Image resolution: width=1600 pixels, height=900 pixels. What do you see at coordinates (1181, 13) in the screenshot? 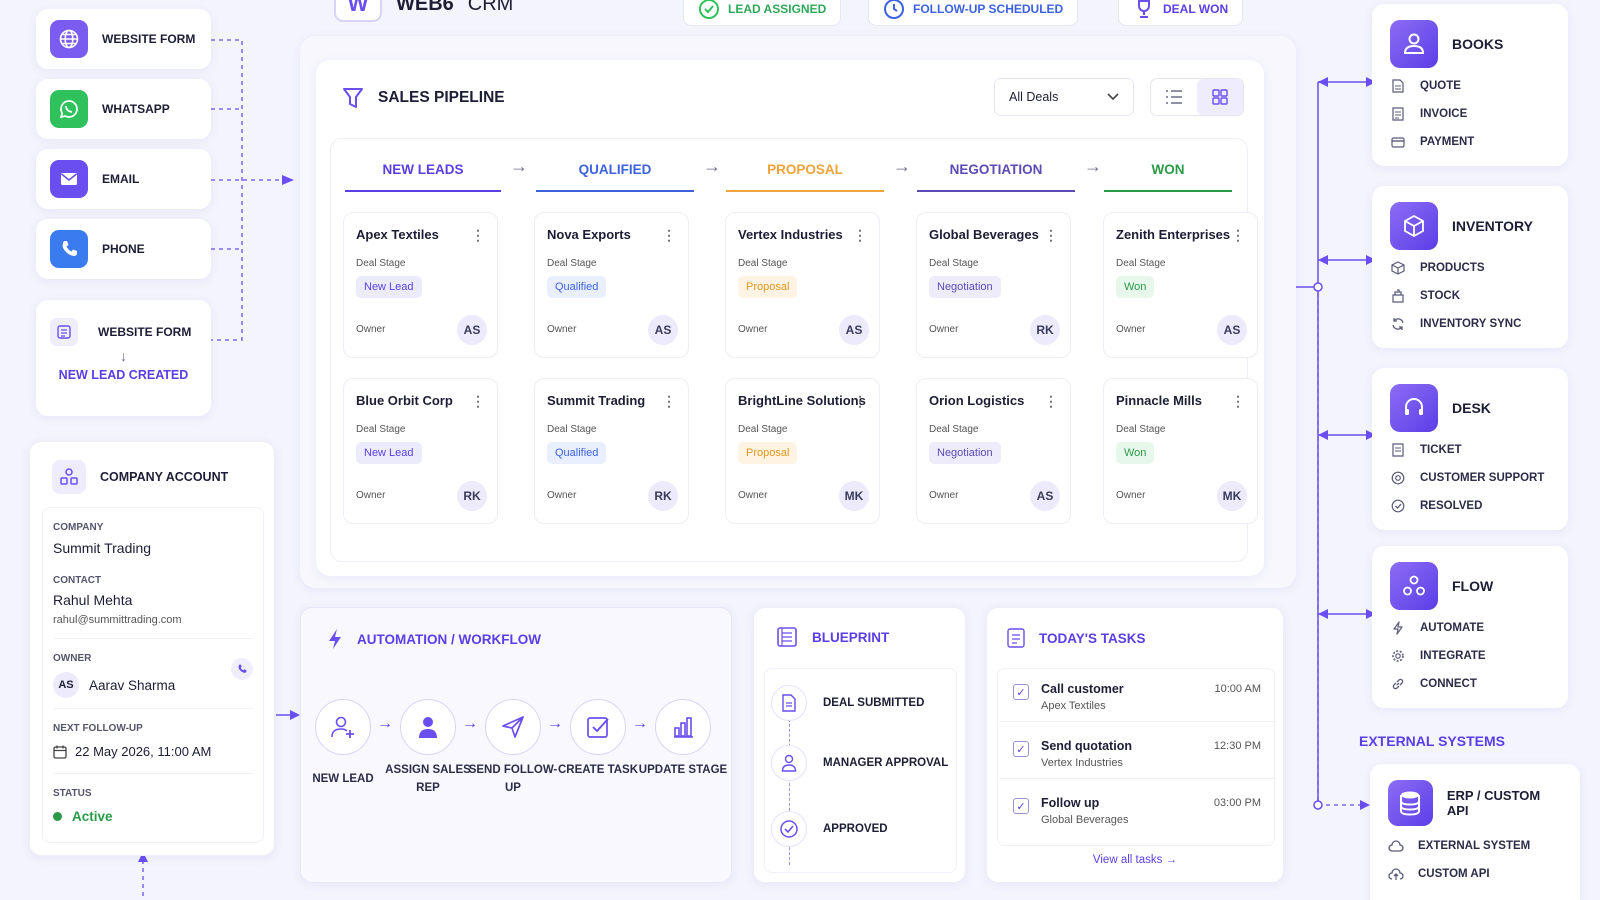
I see `chip-deal-won: DEAL WON` at bounding box center [1181, 13].